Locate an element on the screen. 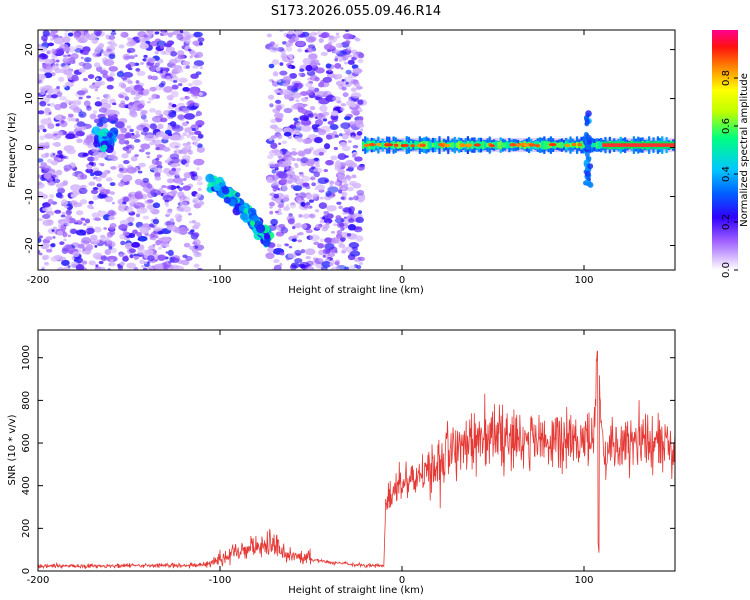 This screenshot has height=600, width=750. snr-ytick-label: 1000 is located at coordinates (26, 357).